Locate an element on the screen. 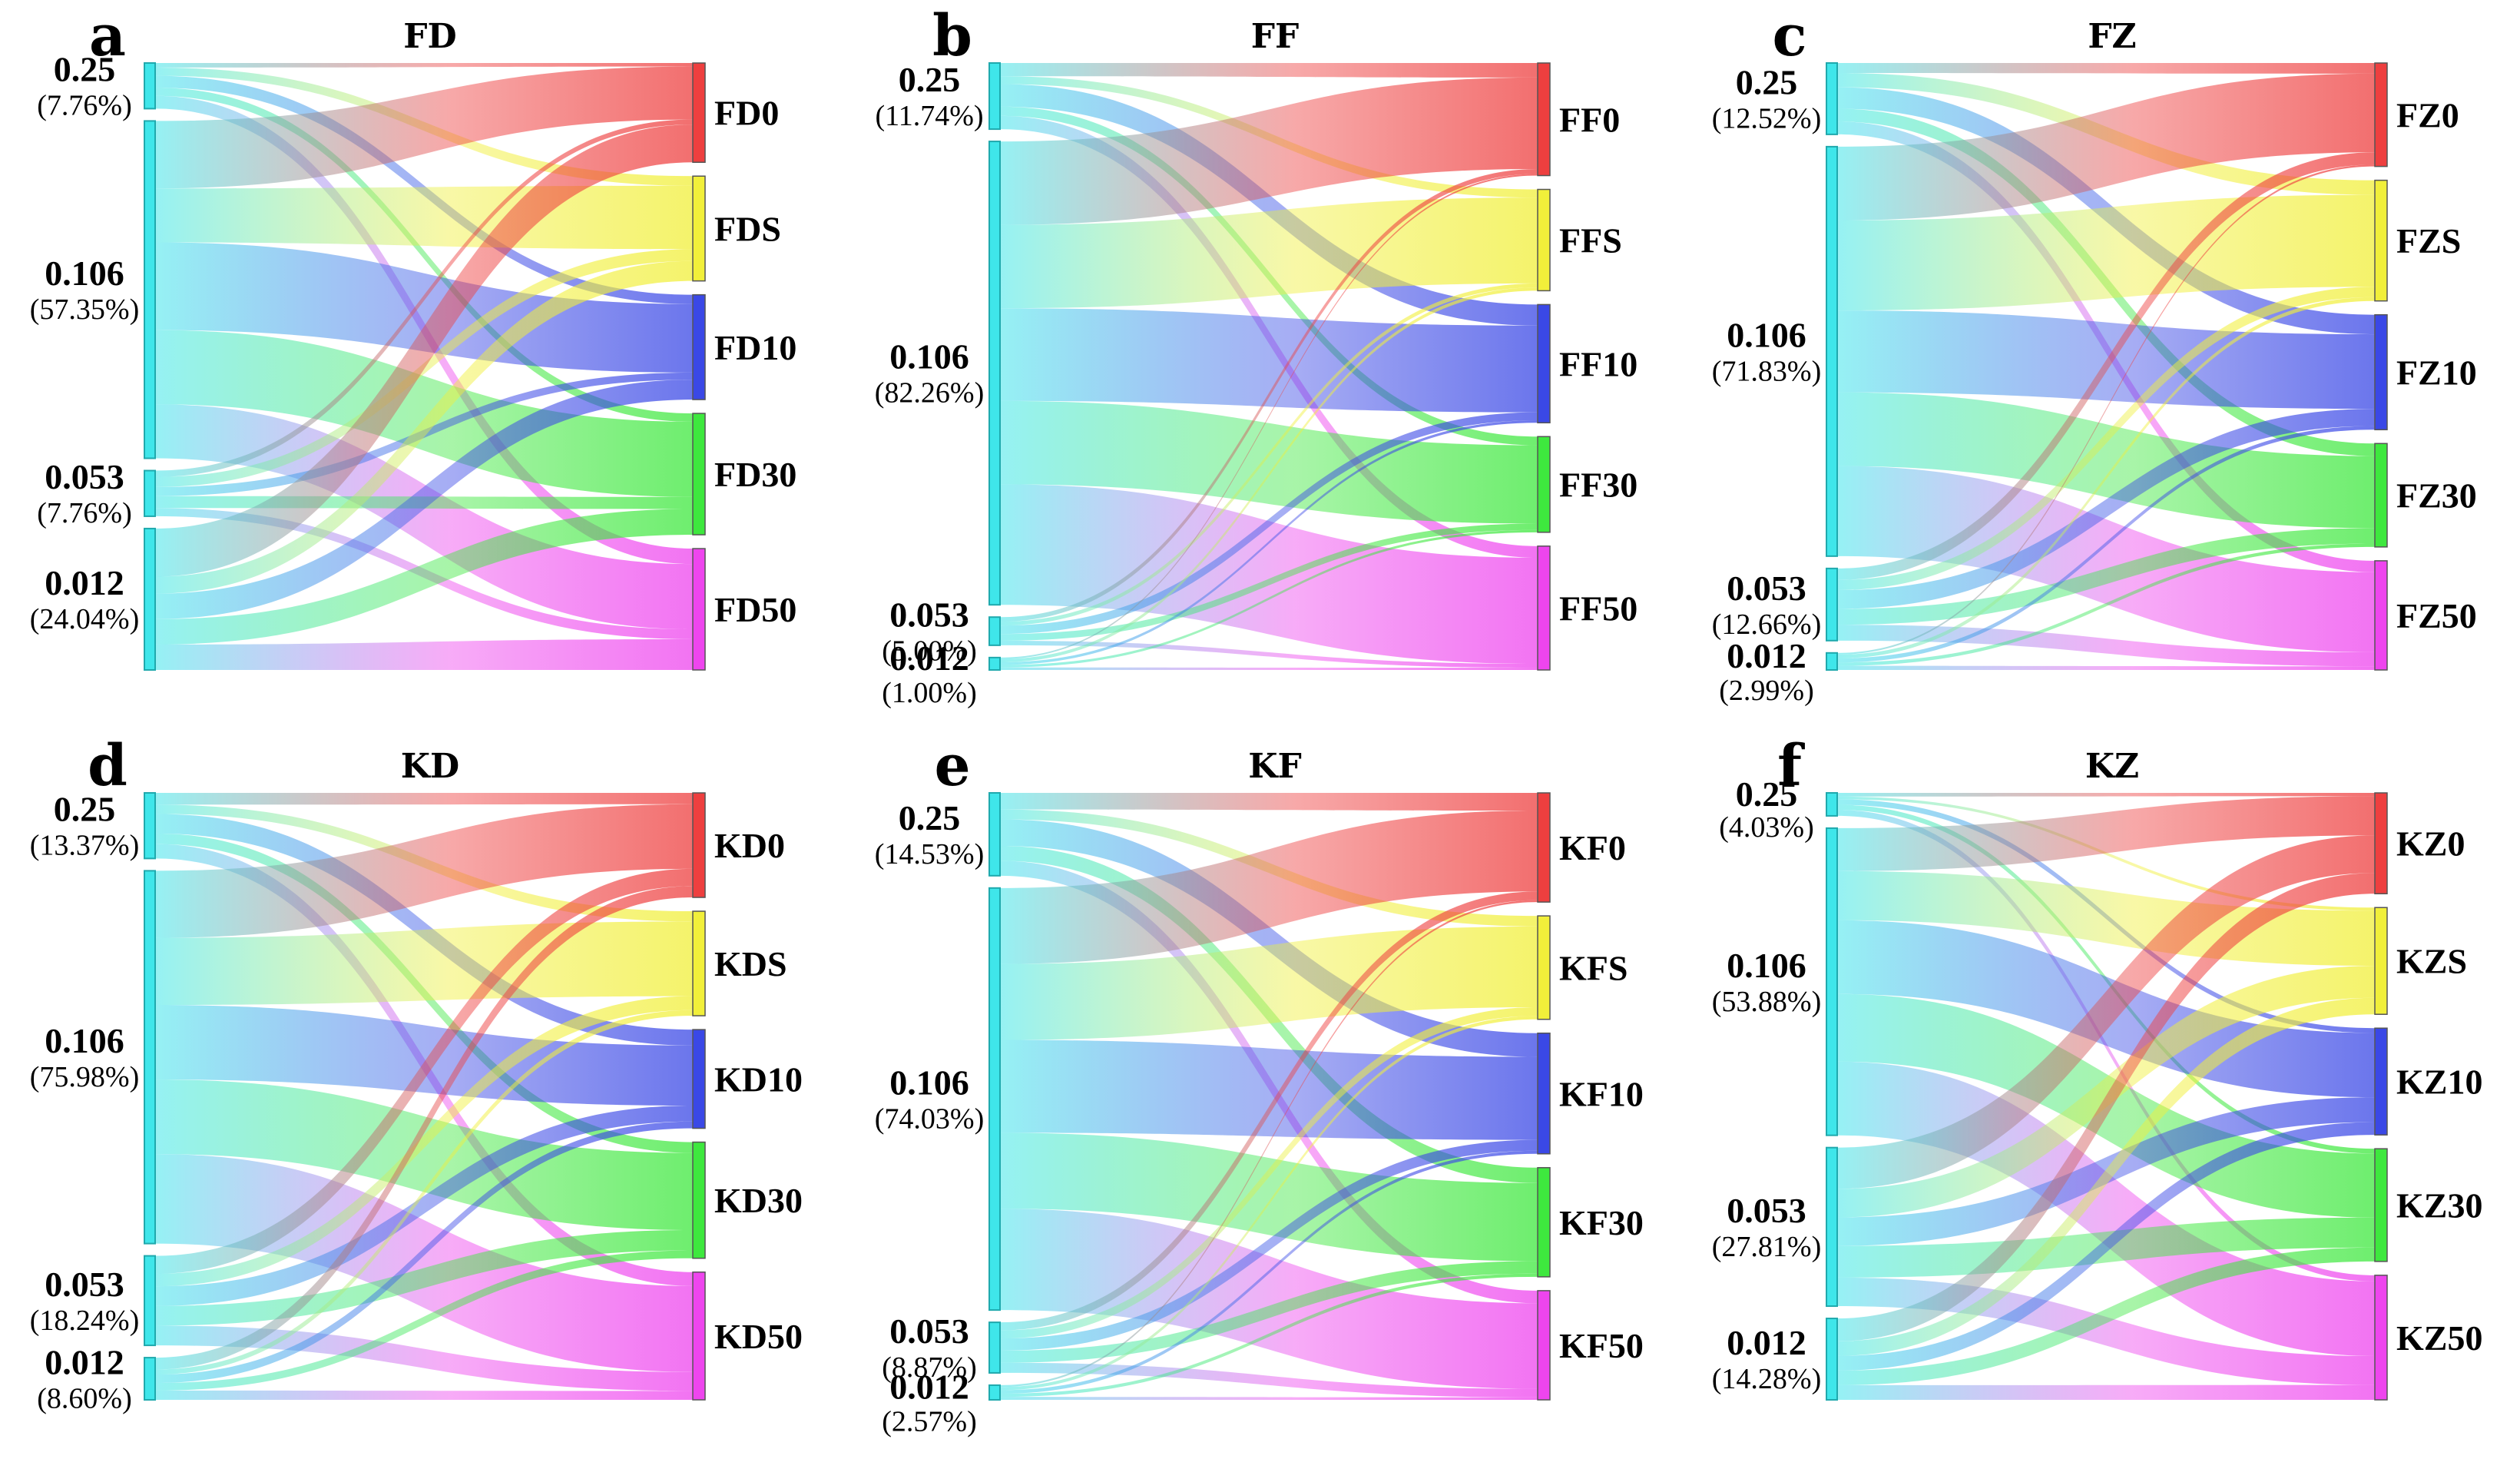  target-label: FDS is located at coordinates (748, 228).